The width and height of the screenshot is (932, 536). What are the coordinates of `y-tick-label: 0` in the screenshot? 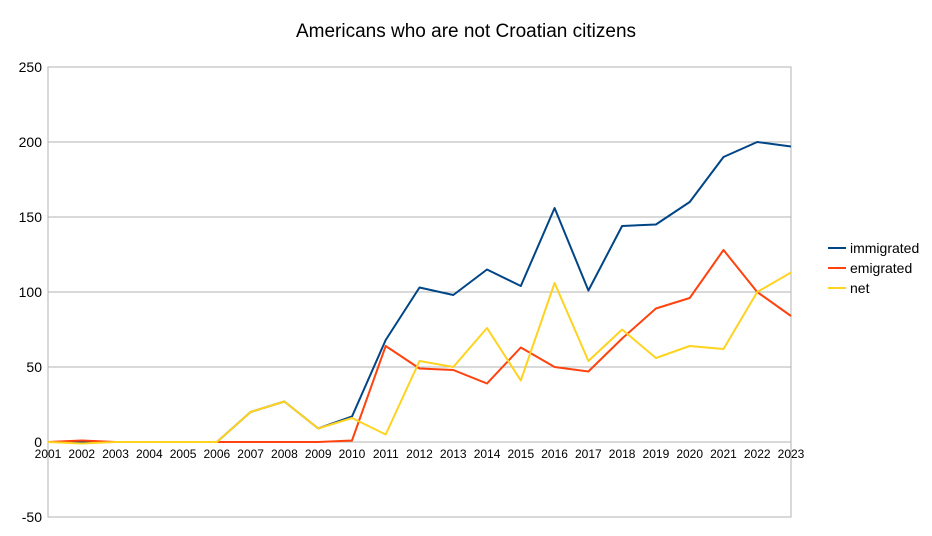 It's located at (38, 442).